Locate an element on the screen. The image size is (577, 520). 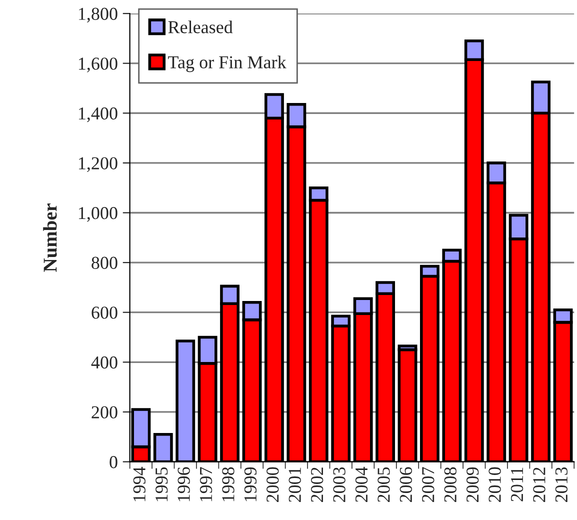
y-tick-label: 600 is located at coordinates (105, 312).